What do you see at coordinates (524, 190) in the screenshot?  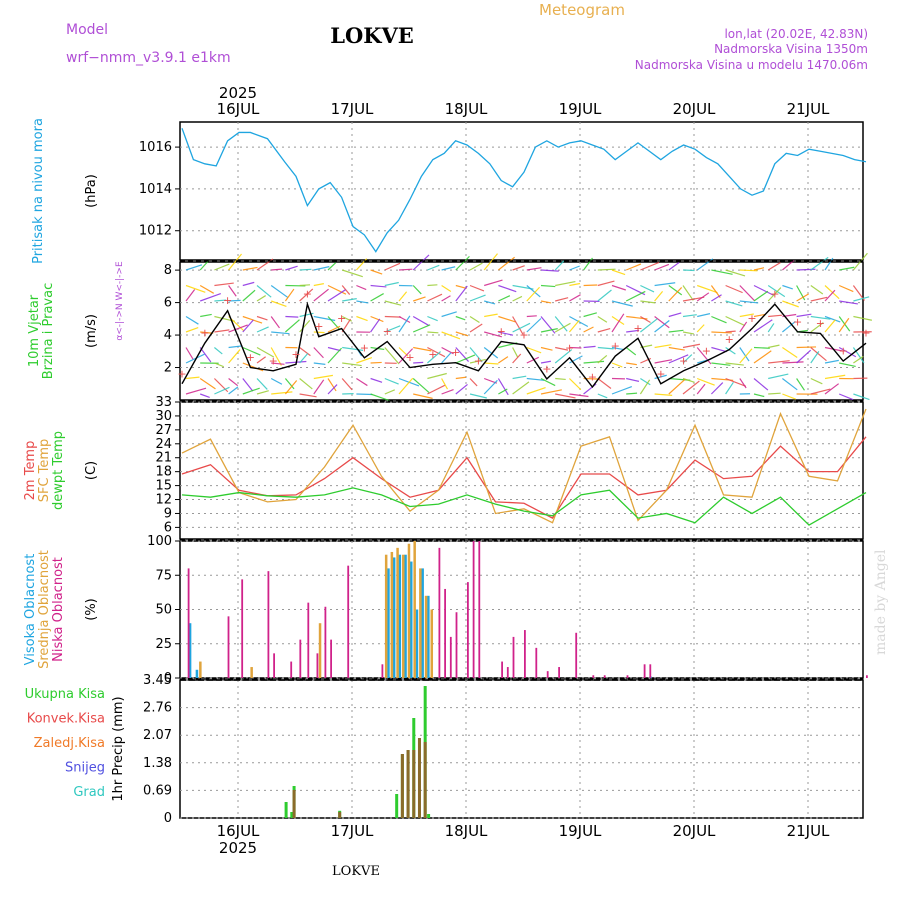 I see `pressure-line` at bounding box center [524, 190].